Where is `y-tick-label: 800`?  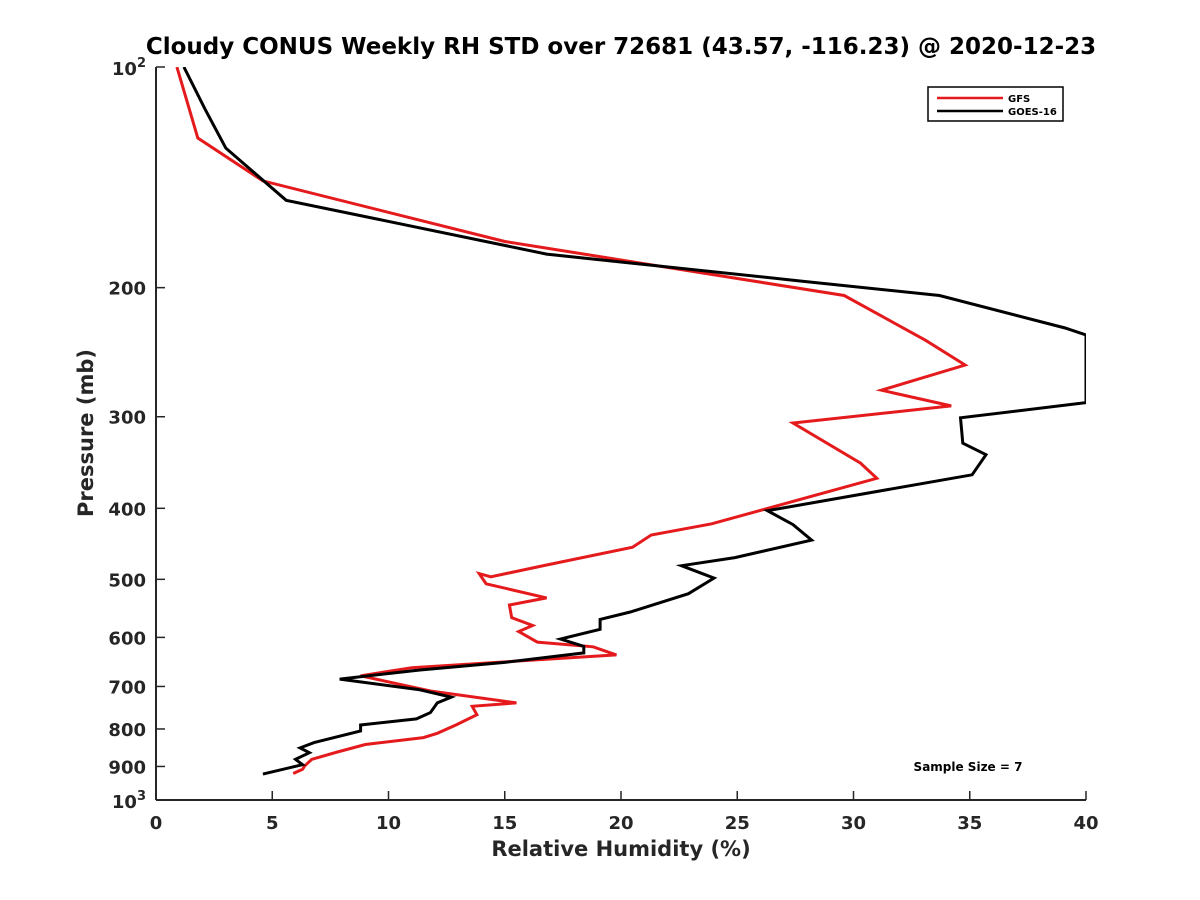 y-tick-label: 800 is located at coordinates (127, 730).